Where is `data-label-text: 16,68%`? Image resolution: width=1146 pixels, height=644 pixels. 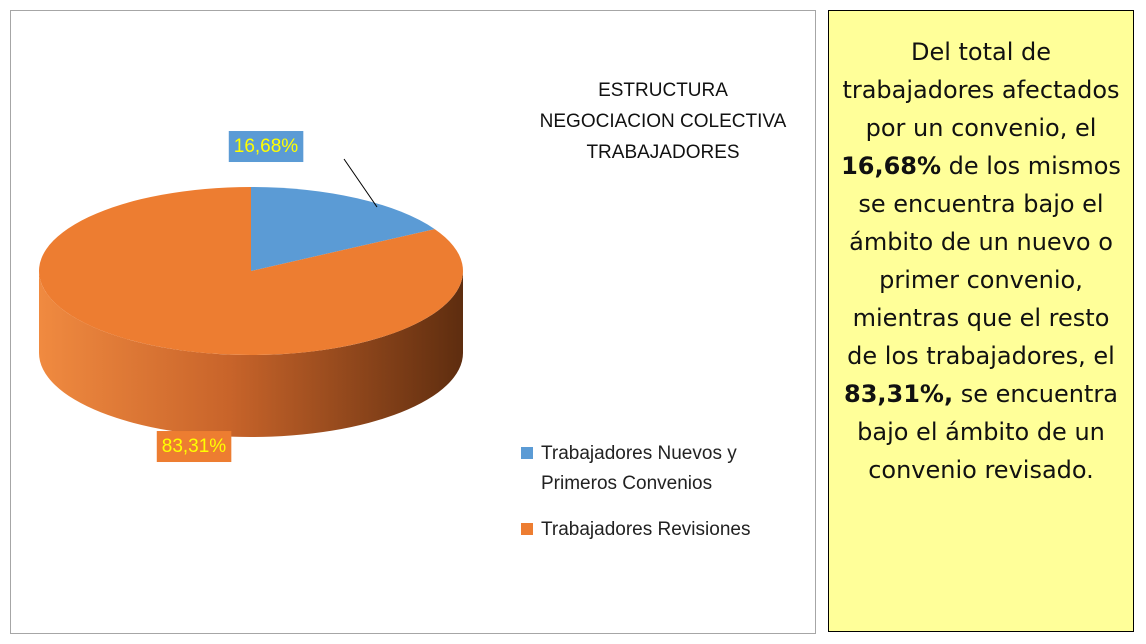
data-label-text: 16,68% is located at coordinates (266, 146).